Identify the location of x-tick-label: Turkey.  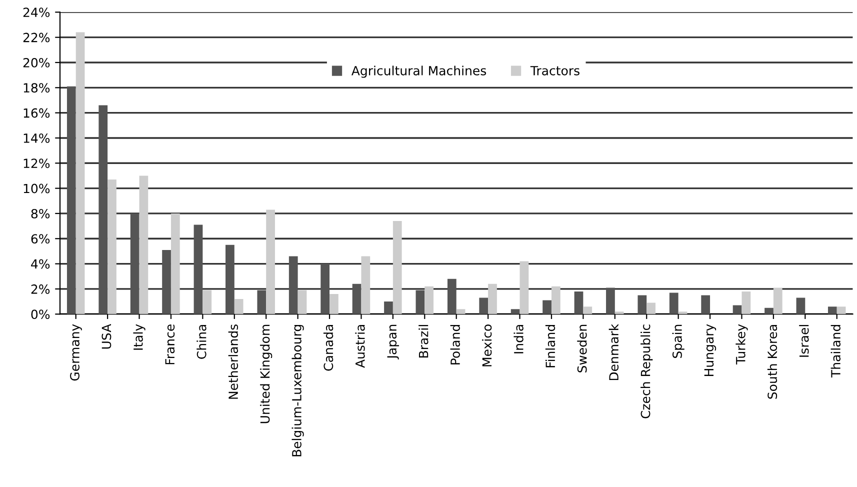
(742, 344).